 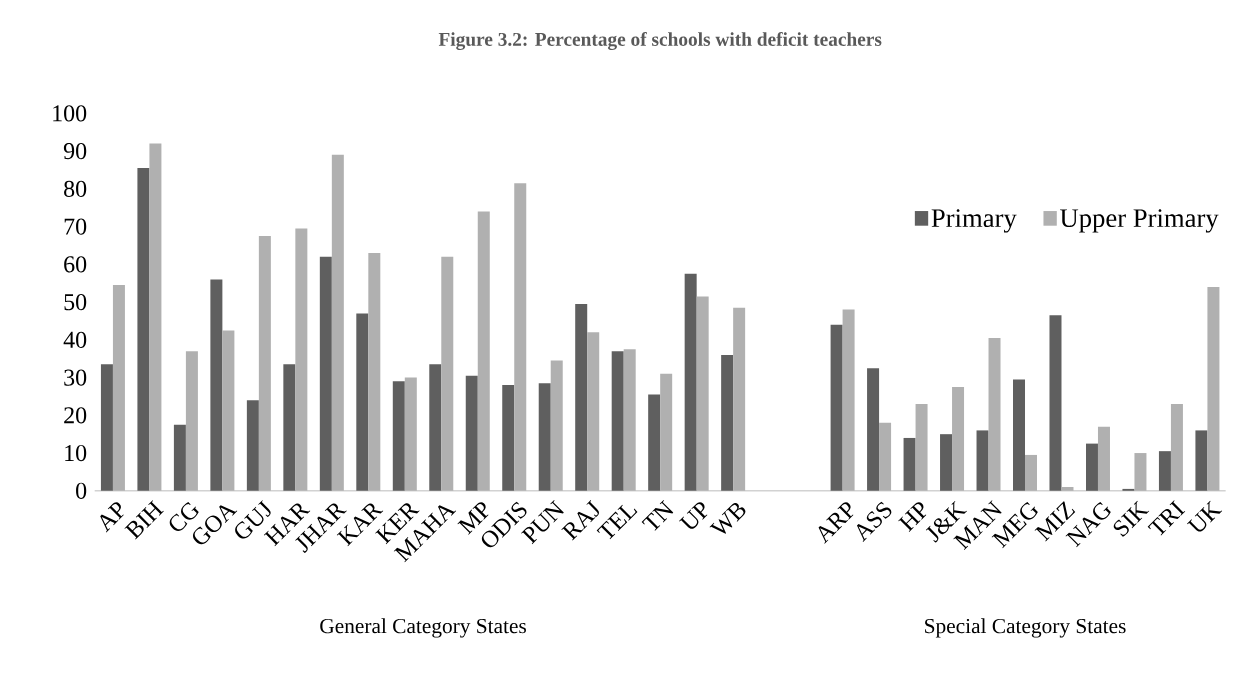 I want to click on y-tick-label: 30, so click(x=75, y=377).